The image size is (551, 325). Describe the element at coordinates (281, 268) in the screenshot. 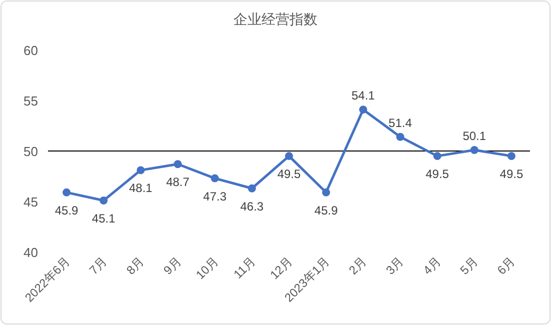

I see `x-tick-label: 12月` at that location.